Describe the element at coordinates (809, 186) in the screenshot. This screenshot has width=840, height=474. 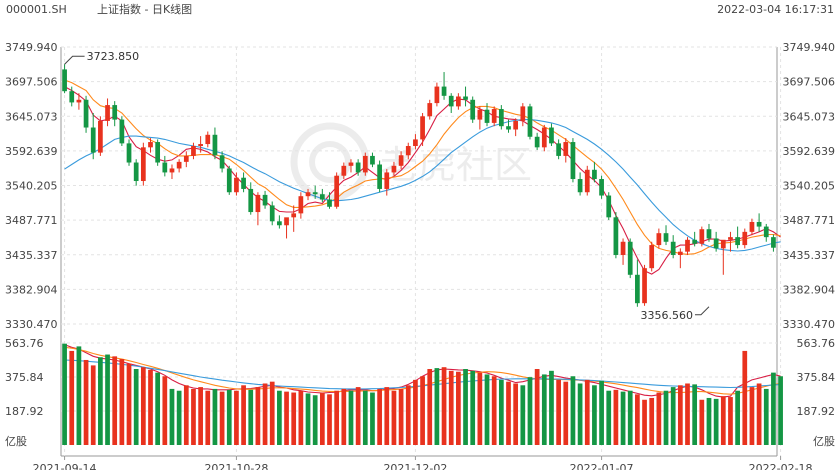
I see `price-tick-label-right: 3540.205` at that location.